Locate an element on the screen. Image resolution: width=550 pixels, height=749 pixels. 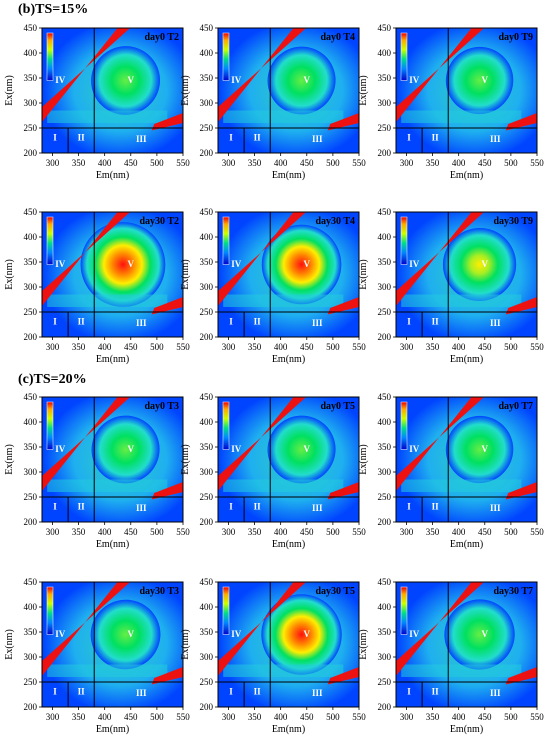
panel-label: day30 T4 is located at coordinates (335, 221).